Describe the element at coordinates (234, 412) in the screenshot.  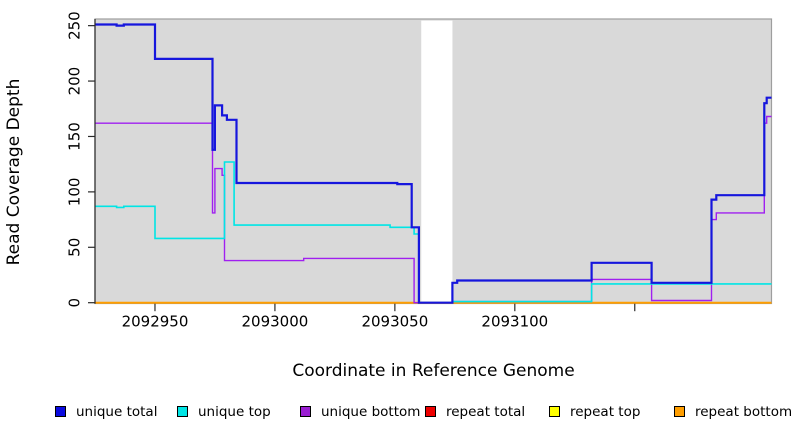
I see `legend-label: unique top` at that location.